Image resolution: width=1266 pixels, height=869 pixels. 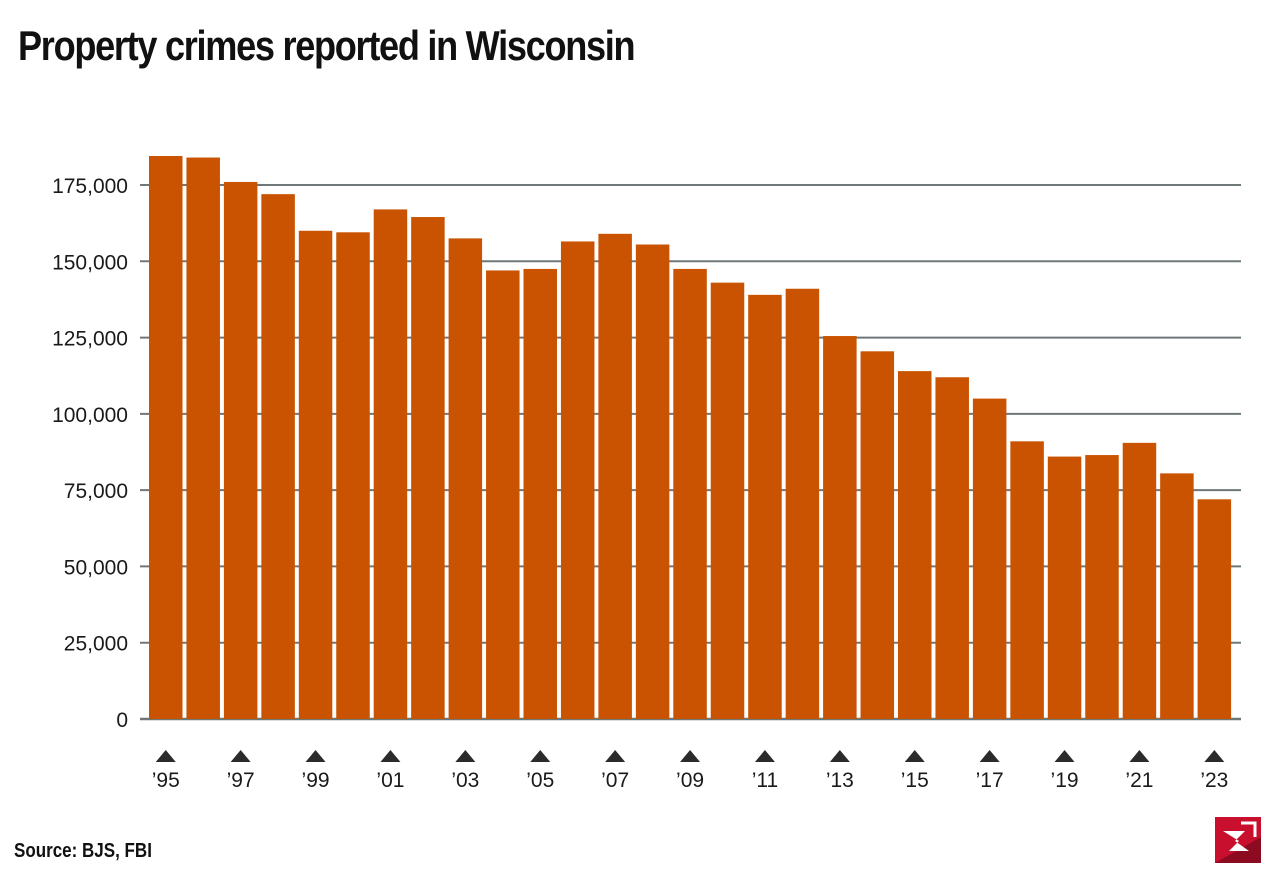 What do you see at coordinates (90, 415) in the screenshot?
I see `y-tick-label: 100,000` at bounding box center [90, 415].